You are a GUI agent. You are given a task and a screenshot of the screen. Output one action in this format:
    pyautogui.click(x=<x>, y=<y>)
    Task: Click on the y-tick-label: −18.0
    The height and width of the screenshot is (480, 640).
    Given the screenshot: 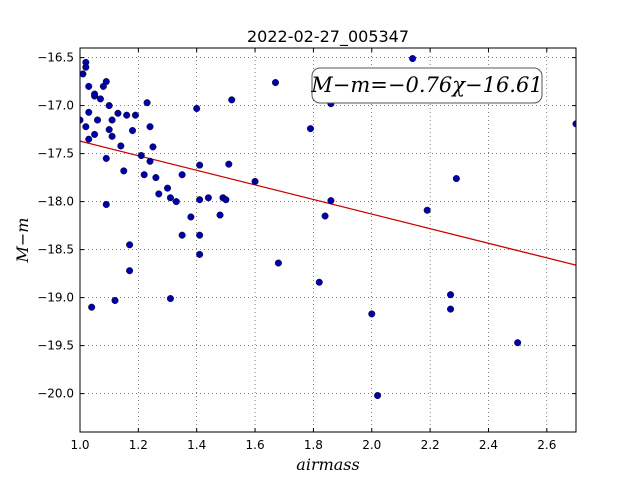 What is the action you would take?
    pyautogui.click(x=55, y=202)
    